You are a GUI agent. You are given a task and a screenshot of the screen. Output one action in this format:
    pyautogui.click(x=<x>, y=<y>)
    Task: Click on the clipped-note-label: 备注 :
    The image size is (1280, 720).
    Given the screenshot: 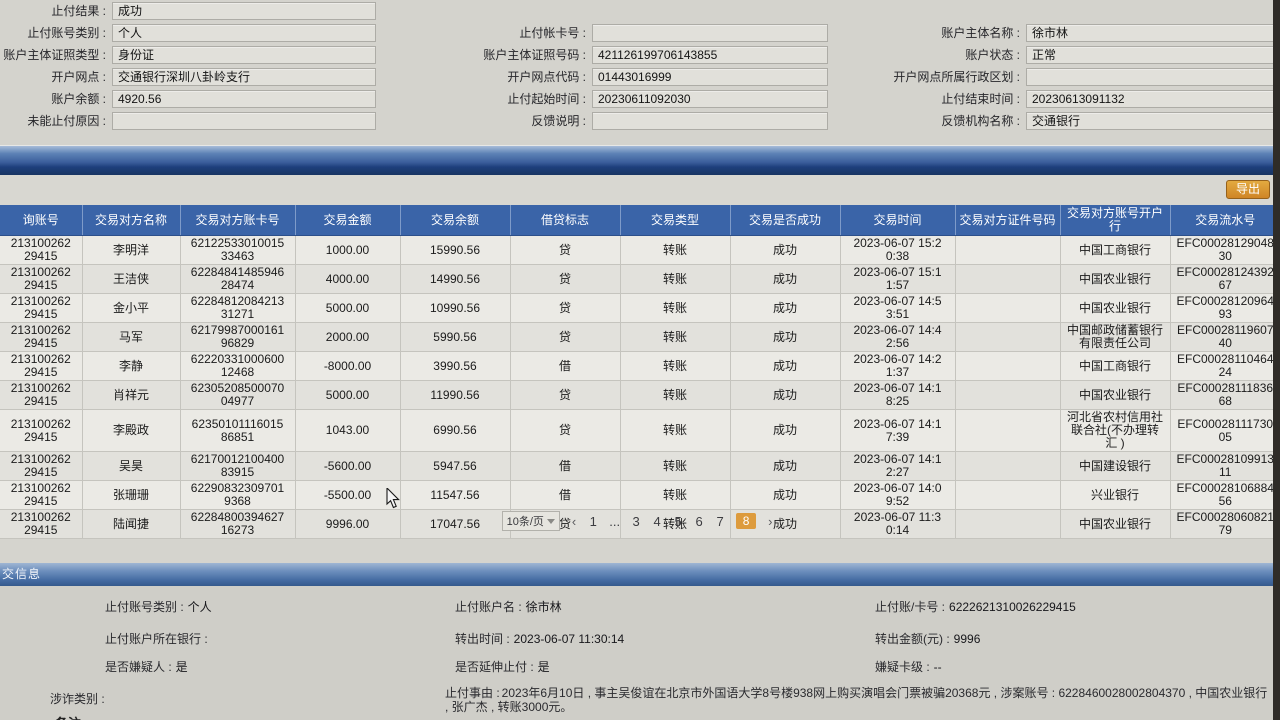 What is the action you would take?
    pyautogui.click(x=72, y=716)
    